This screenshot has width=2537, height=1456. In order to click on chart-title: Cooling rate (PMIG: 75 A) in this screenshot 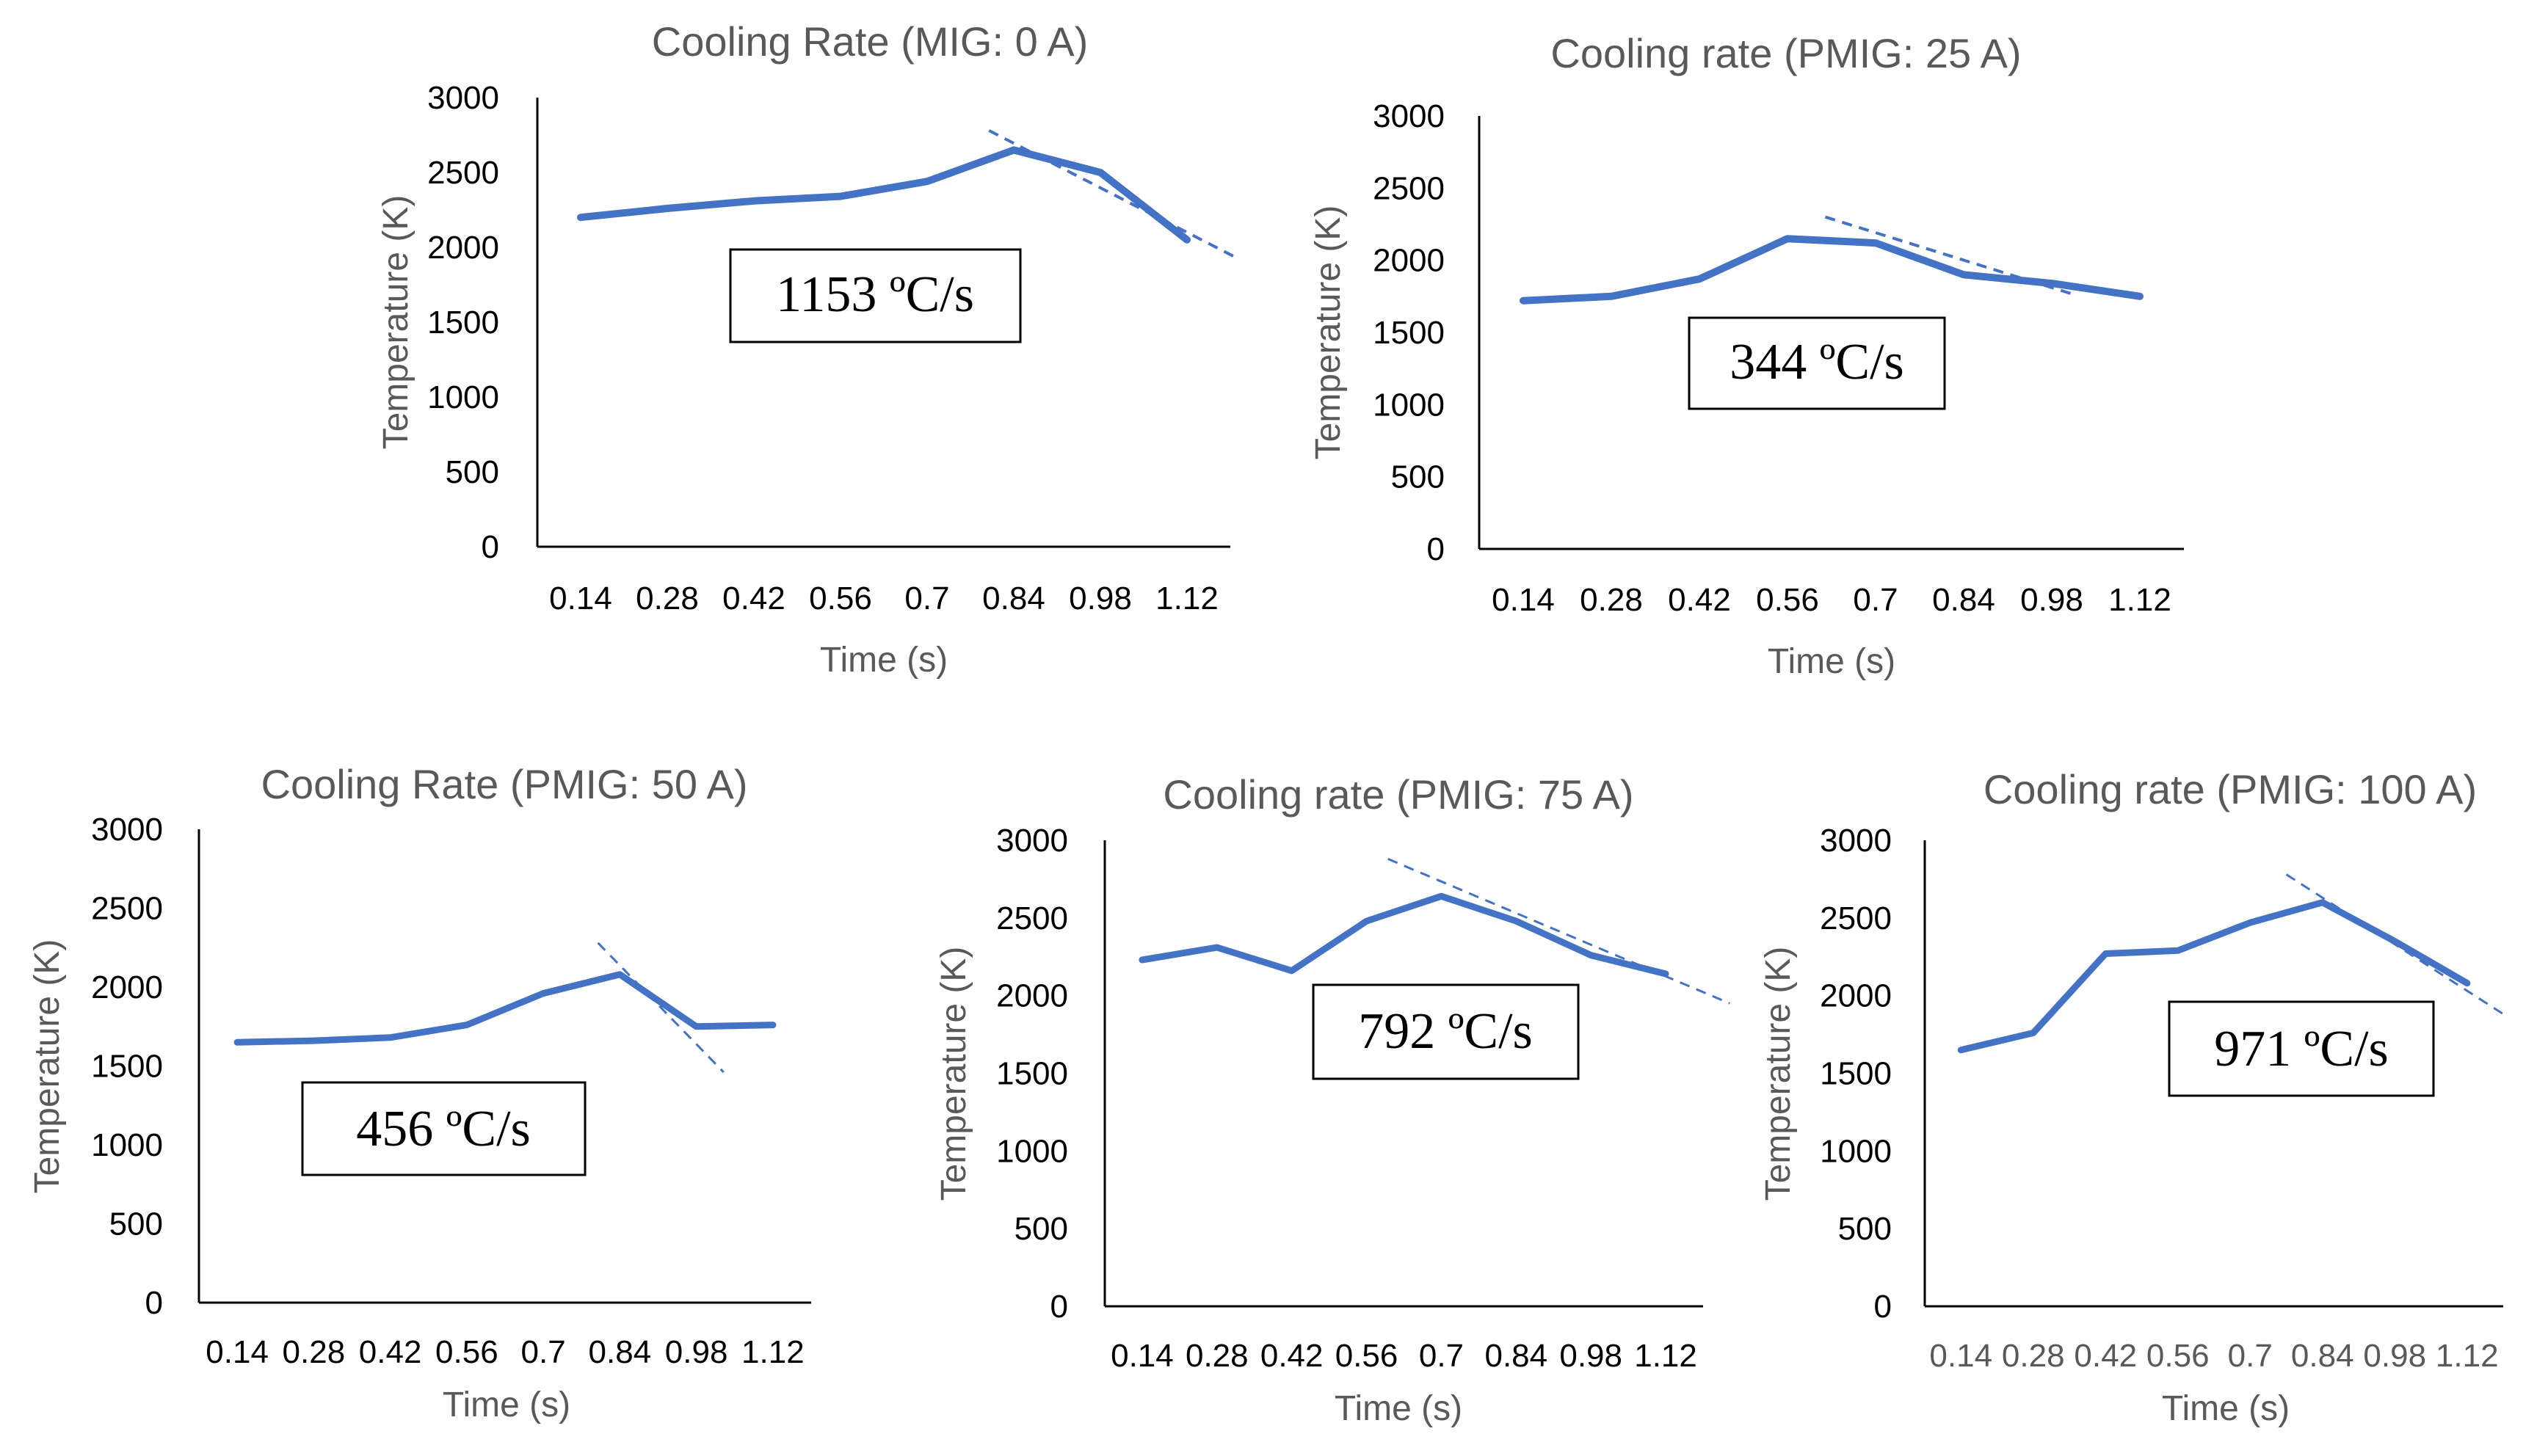, I will do `click(1398, 795)`.